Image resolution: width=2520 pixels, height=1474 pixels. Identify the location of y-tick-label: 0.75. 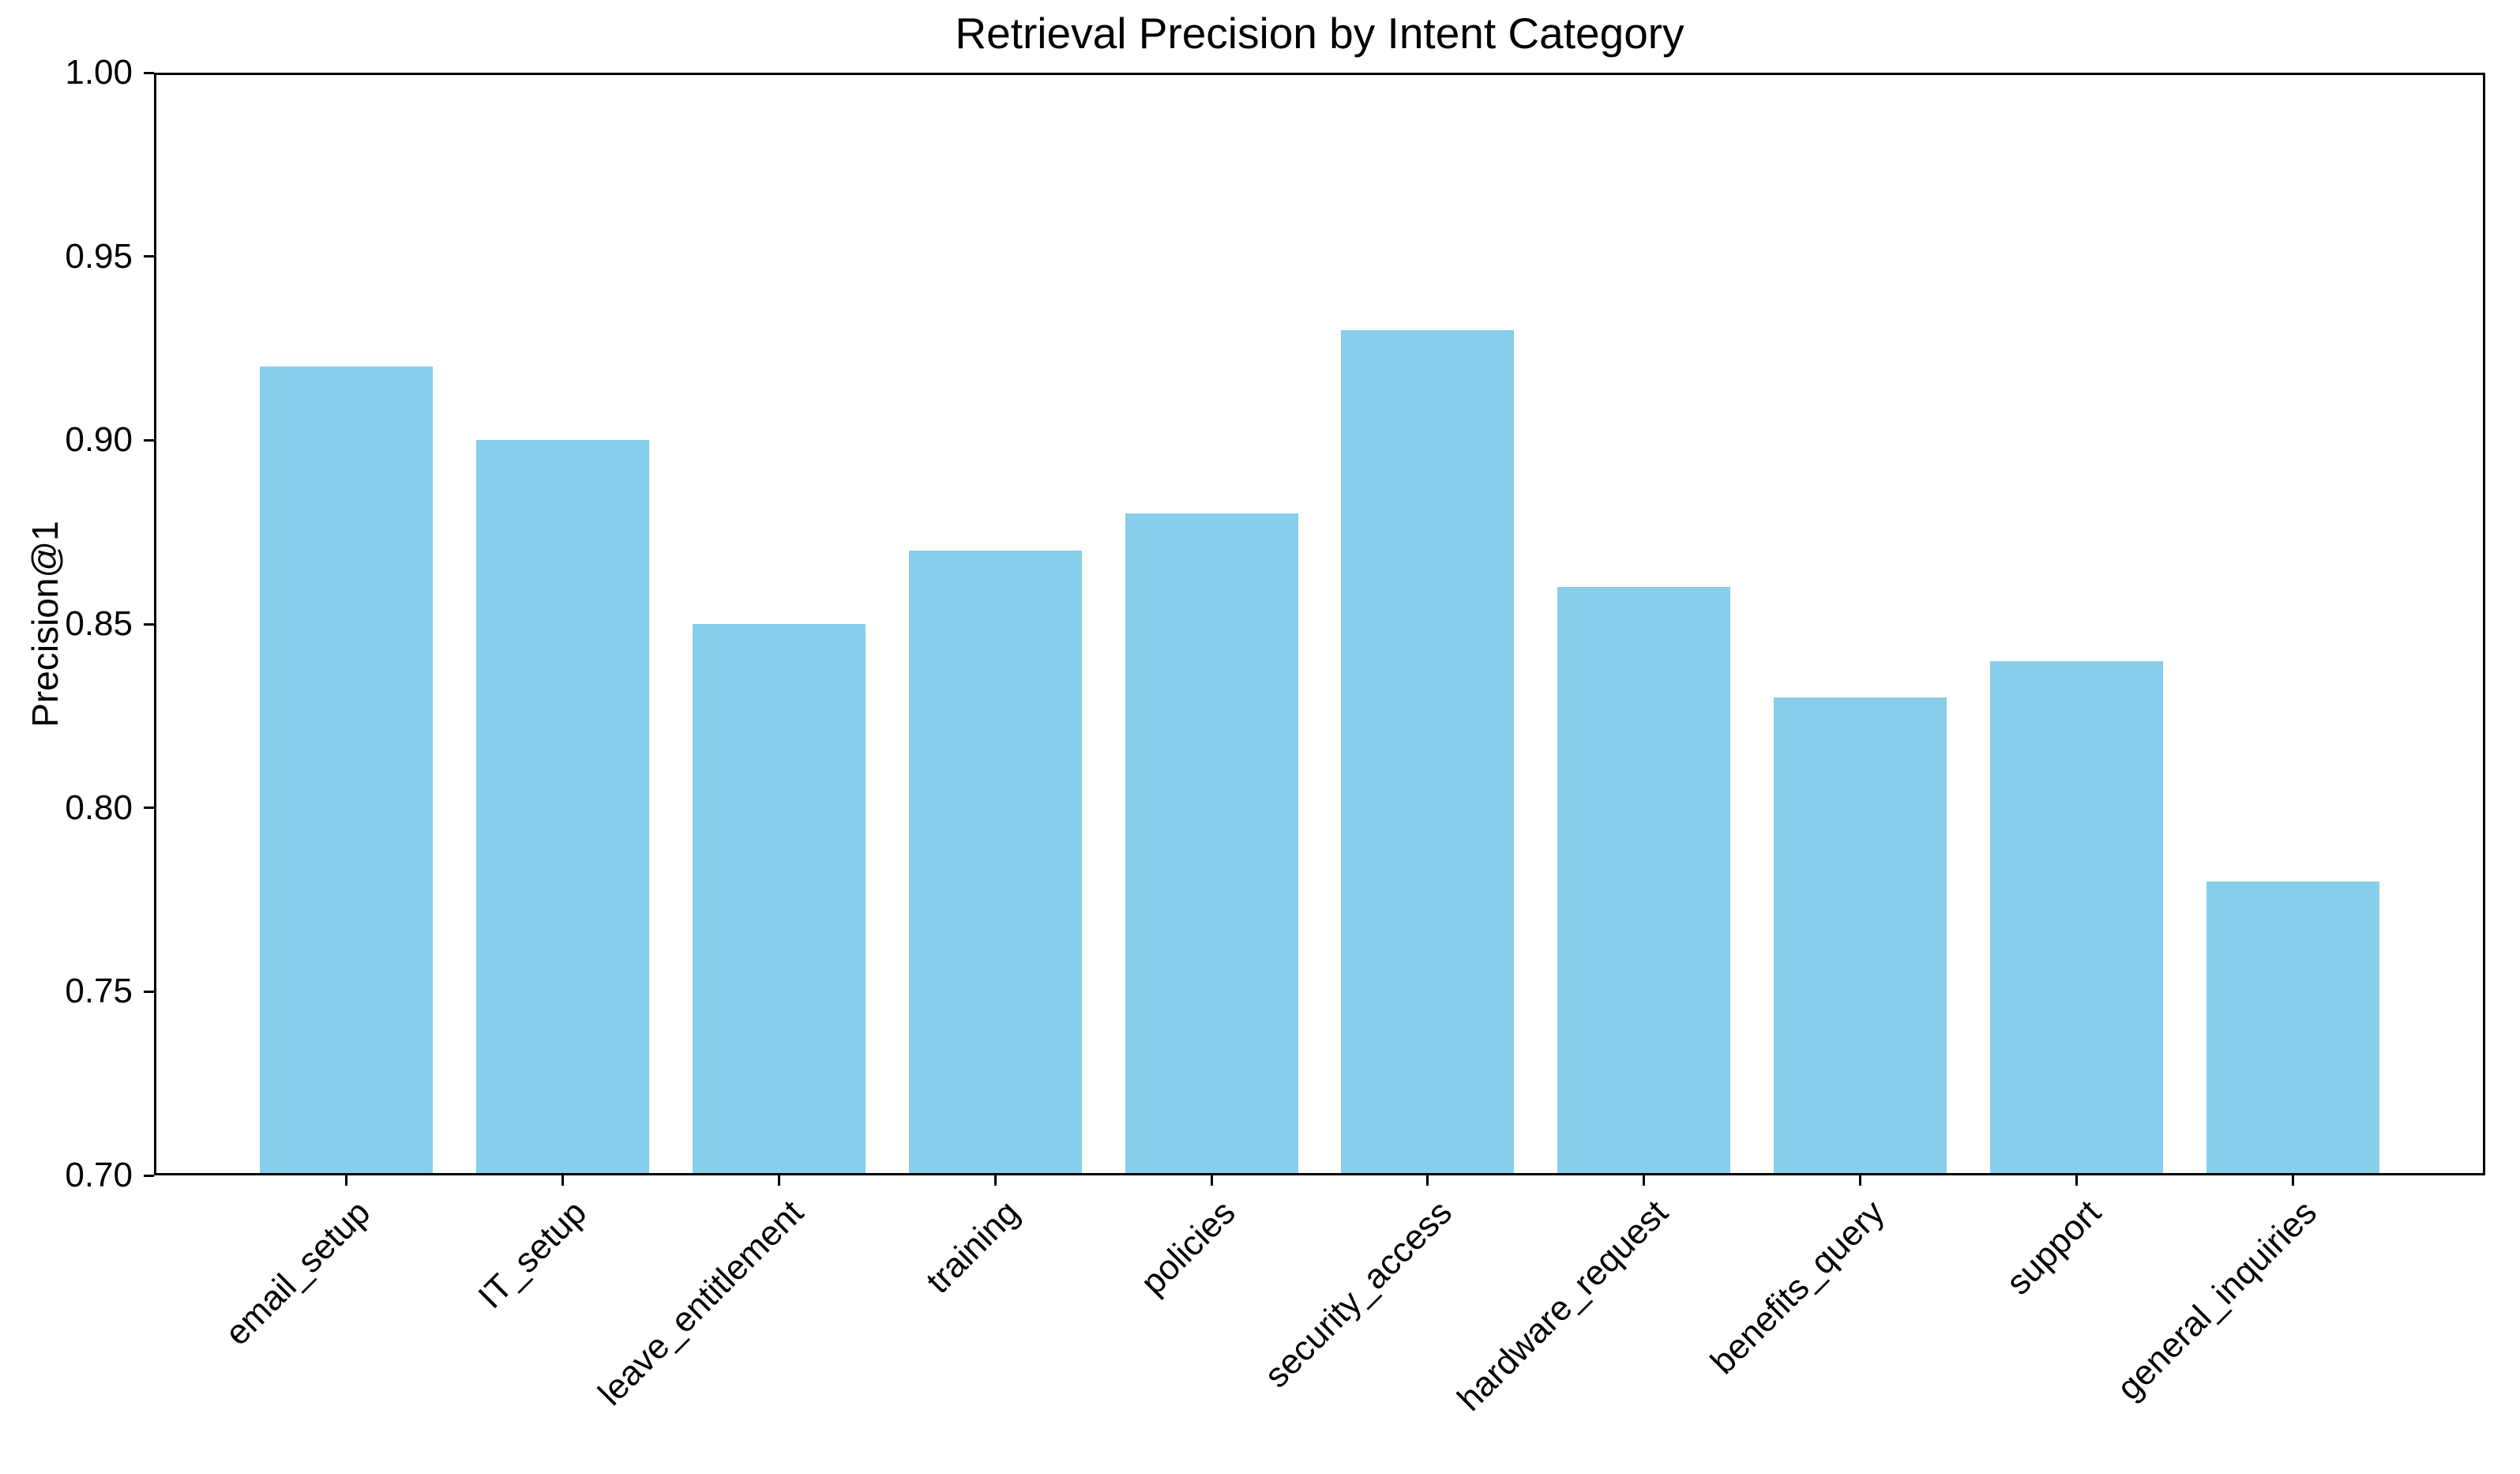
(99, 991).